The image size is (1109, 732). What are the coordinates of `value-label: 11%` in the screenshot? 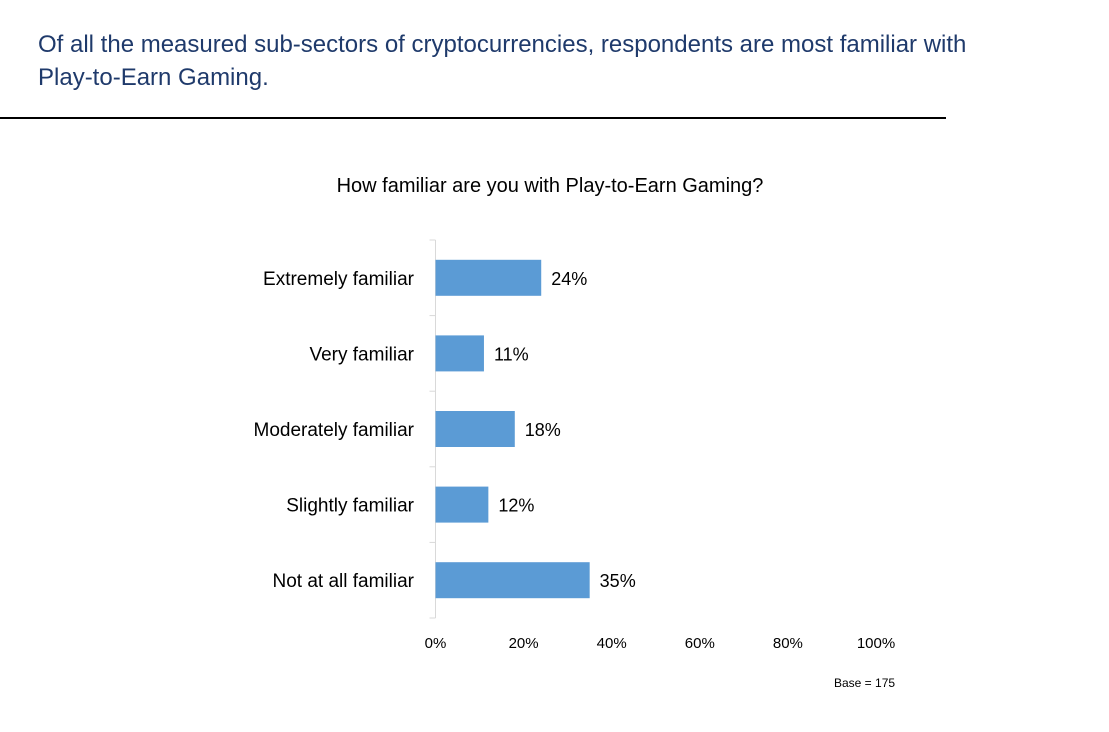 It's located at (511, 354).